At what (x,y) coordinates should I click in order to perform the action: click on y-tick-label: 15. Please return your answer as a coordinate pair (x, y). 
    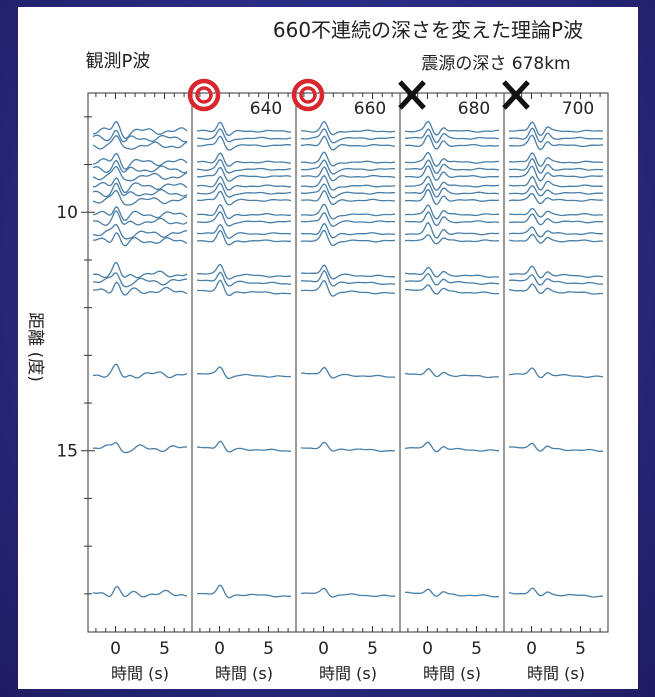
    Looking at the image, I should click on (67, 452).